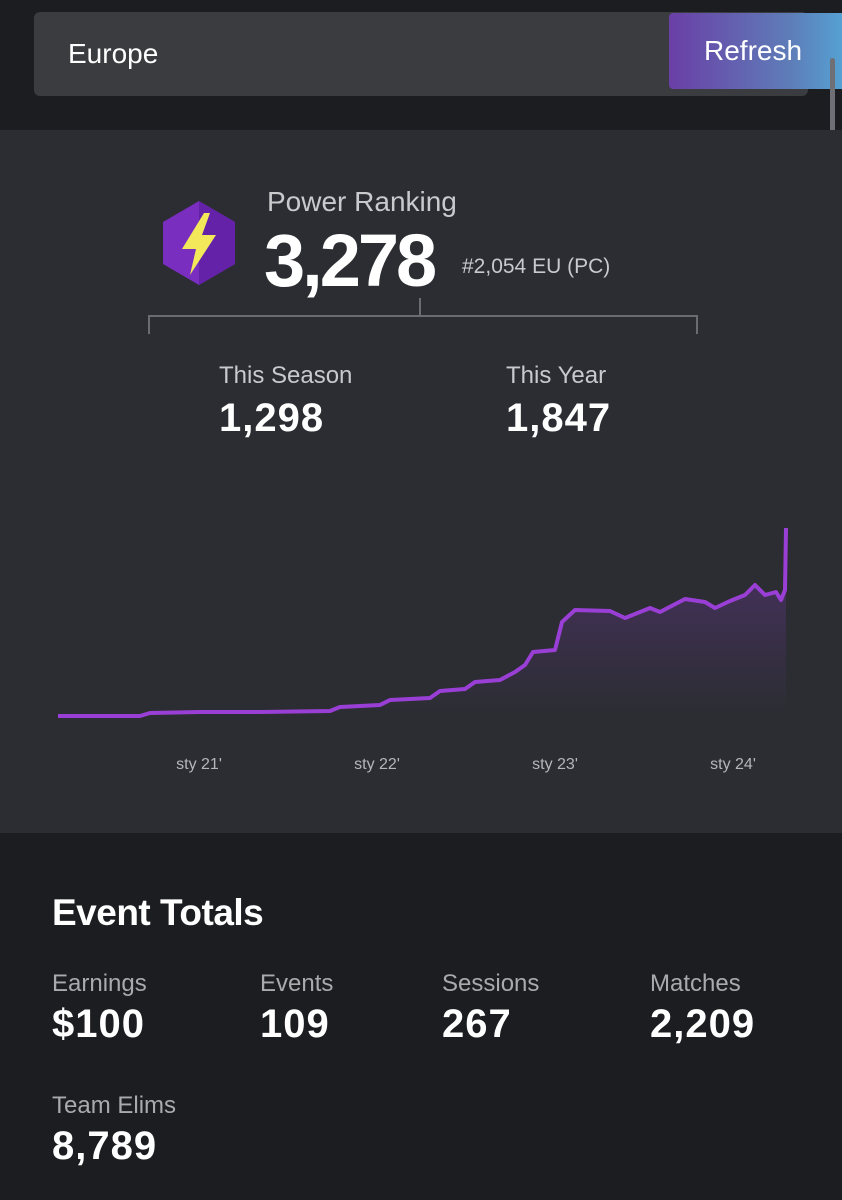 The image size is (842, 1200). What do you see at coordinates (695, 983) in the screenshot?
I see `matches-label: Matches` at bounding box center [695, 983].